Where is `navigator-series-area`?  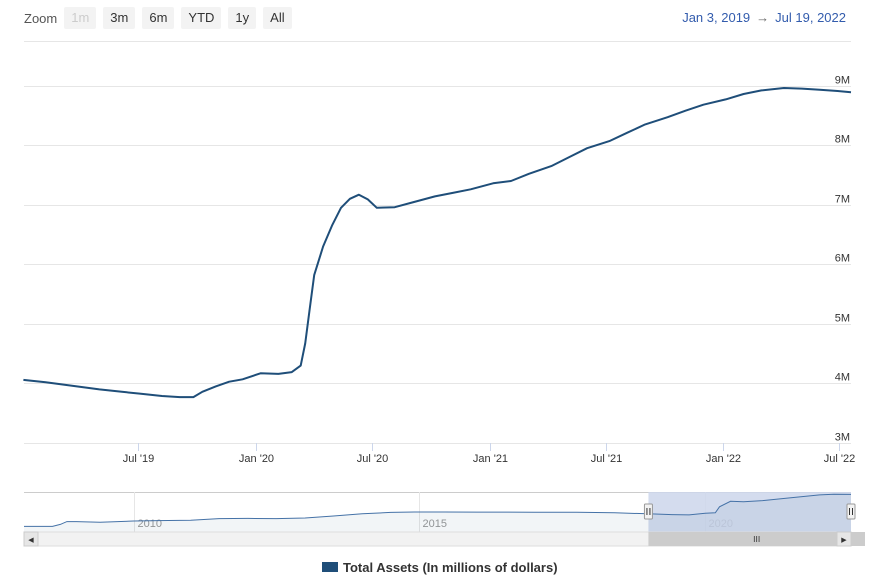 navigator-series-area is located at coordinates (437, 514).